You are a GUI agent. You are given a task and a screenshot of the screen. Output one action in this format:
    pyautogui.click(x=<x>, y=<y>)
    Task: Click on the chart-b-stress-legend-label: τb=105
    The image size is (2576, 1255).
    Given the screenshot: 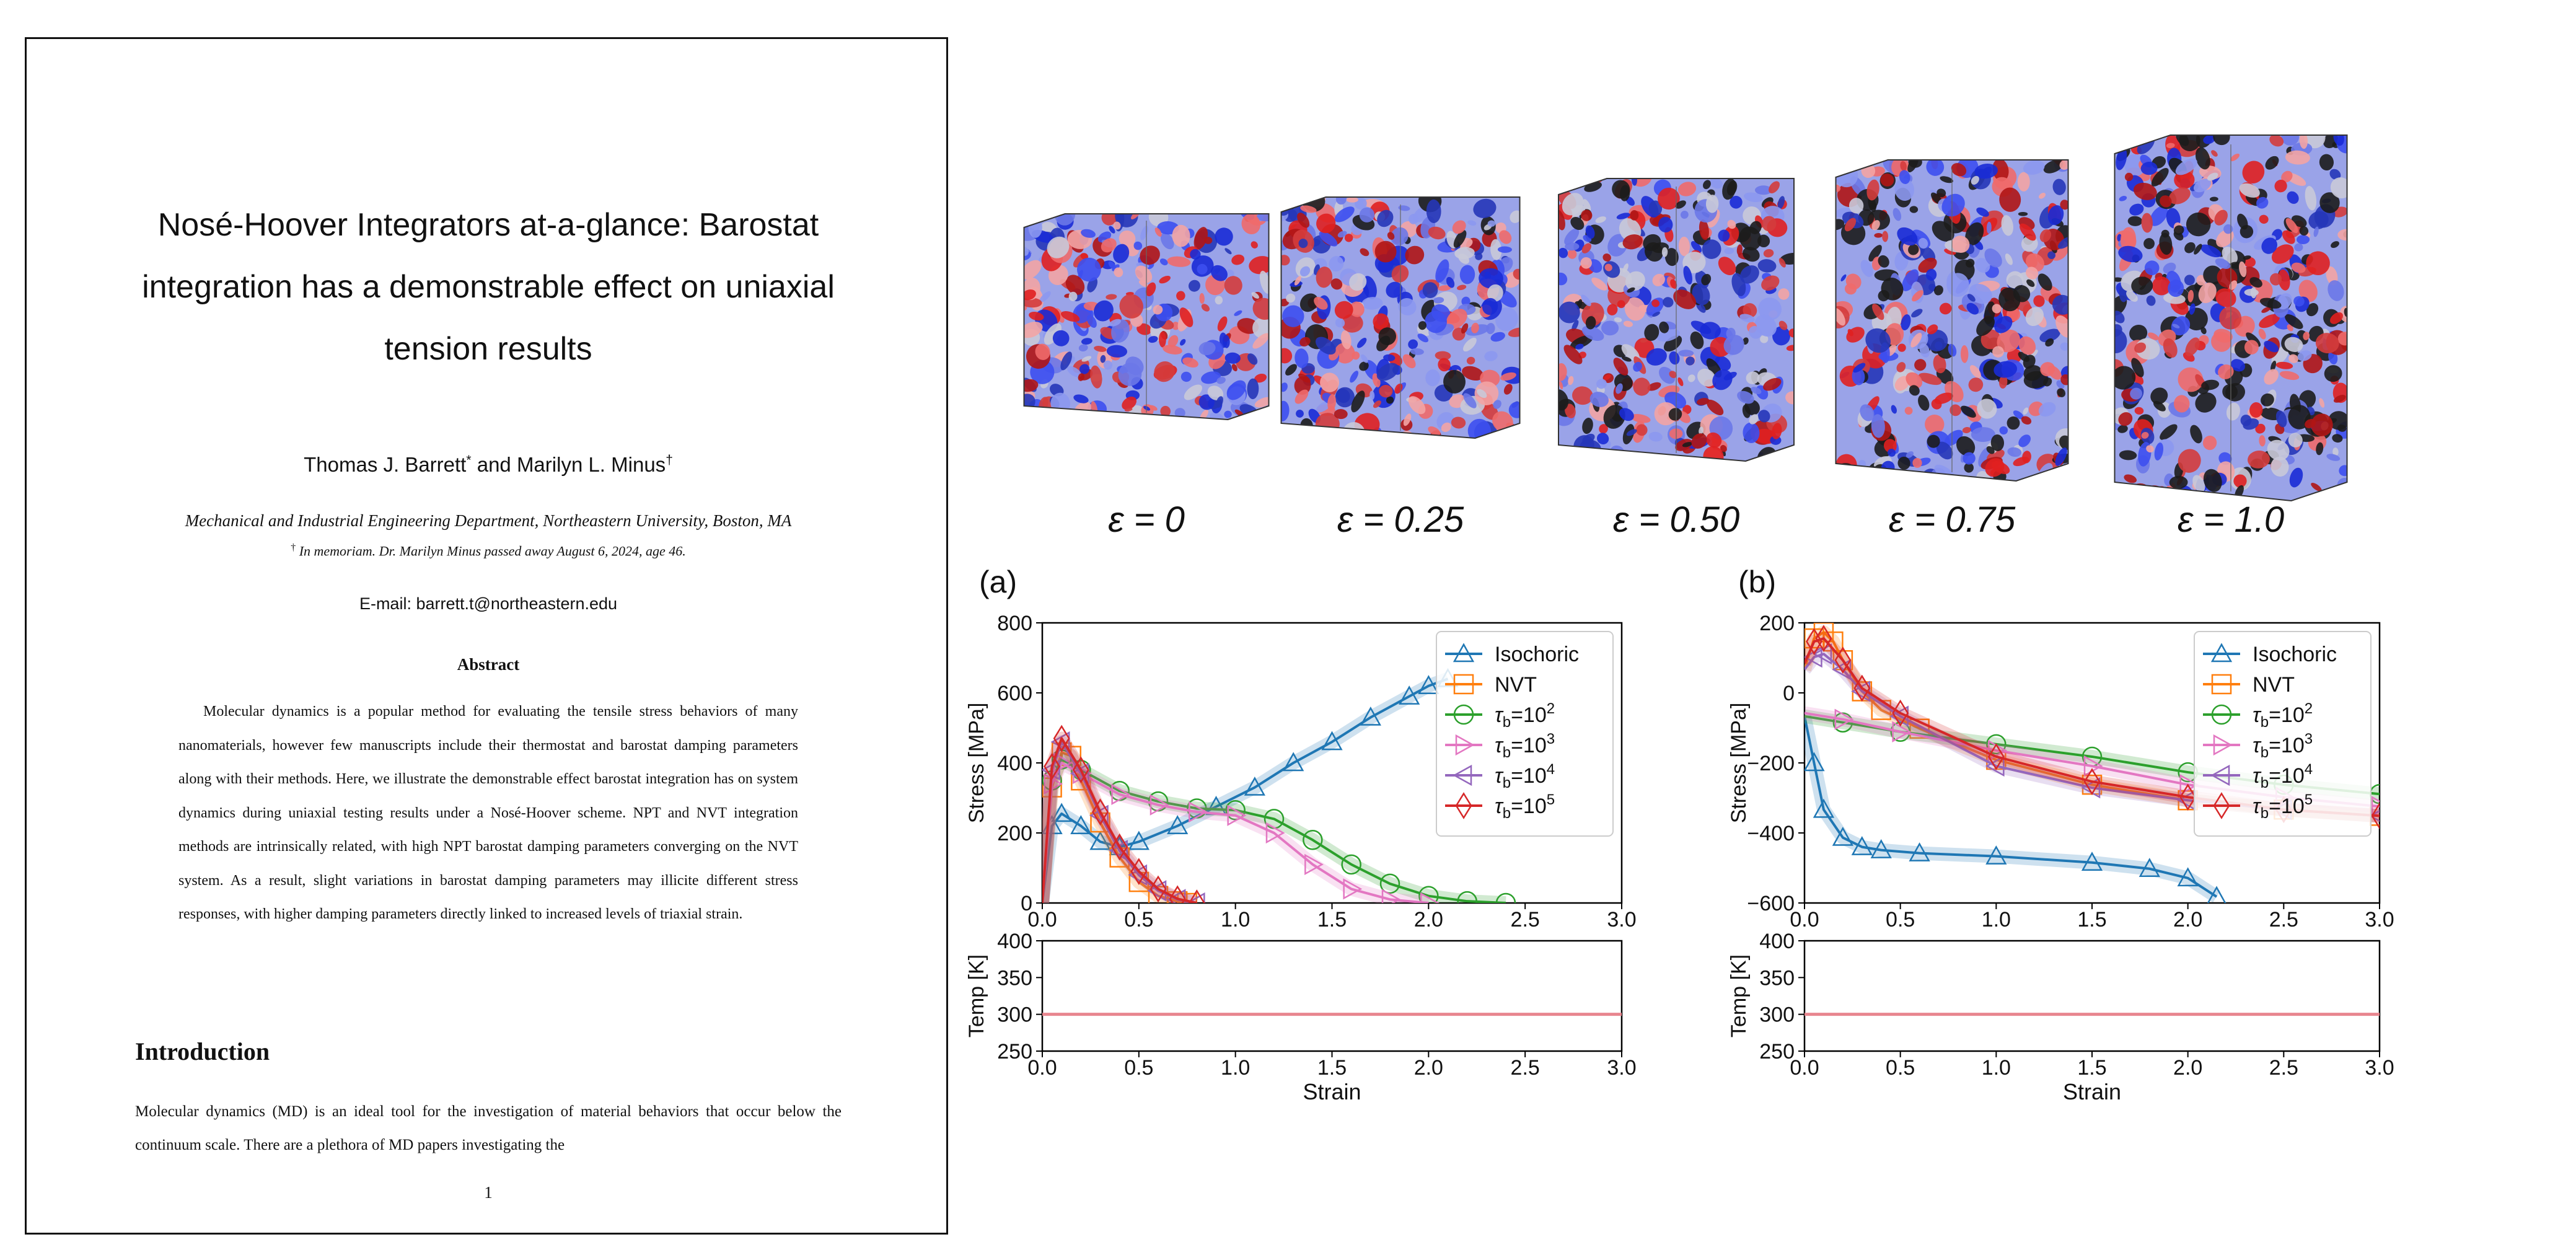 What is the action you would take?
    pyautogui.click(x=2283, y=806)
    